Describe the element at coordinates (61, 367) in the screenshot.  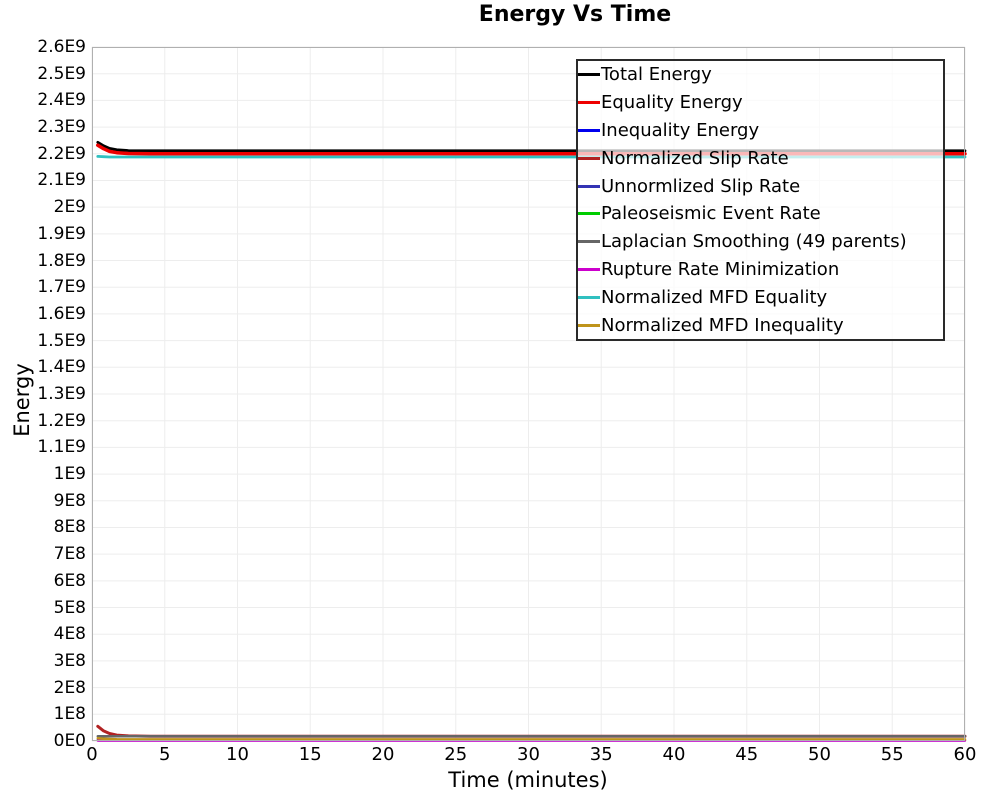
I see `y-tick-label: 1.4E9` at that location.